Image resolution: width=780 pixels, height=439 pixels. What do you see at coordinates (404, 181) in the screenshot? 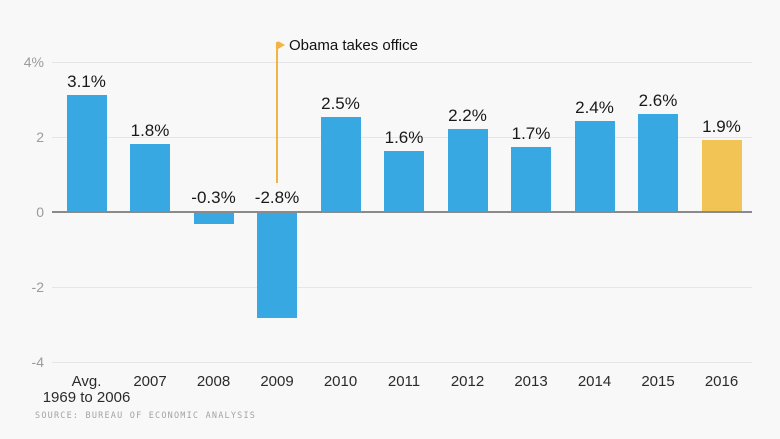
I see `bar-2011` at bounding box center [404, 181].